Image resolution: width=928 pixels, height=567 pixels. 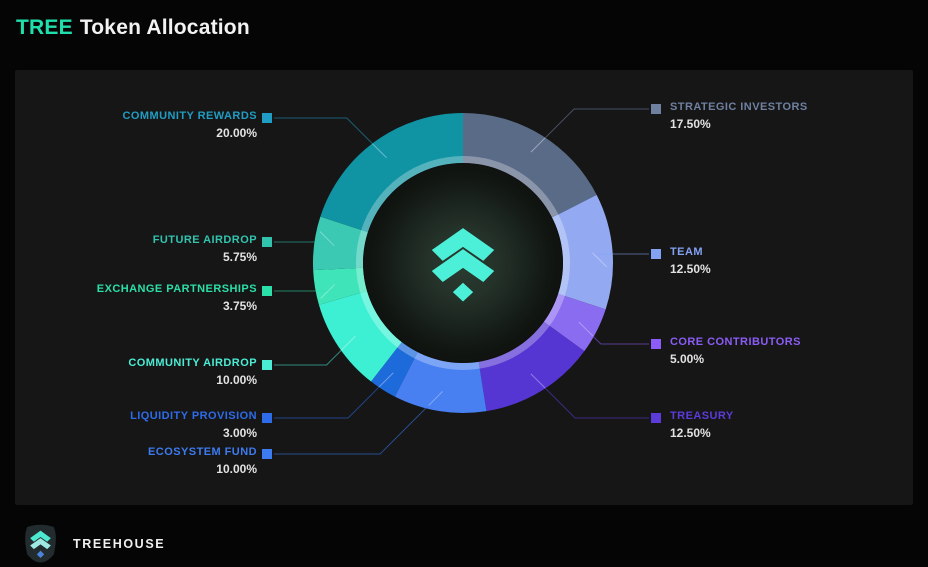 What do you see at coordinates (656, 254) in the screenshot?
I see `legend-swatch-team` at bounding box center [656, 254].